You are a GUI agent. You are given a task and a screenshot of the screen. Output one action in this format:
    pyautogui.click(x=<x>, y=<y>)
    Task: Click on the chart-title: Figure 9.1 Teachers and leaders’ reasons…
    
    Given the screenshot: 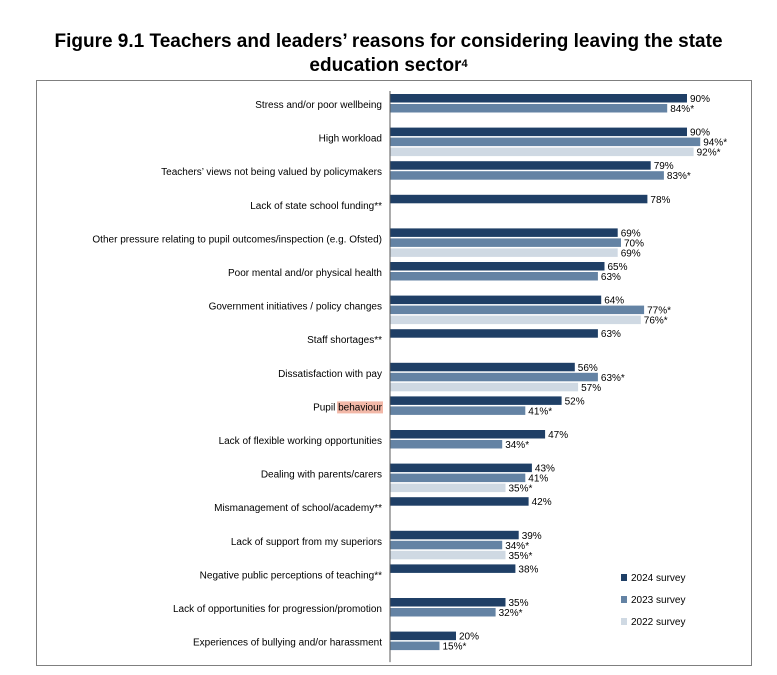 What is the action you would take?
    pyautogui.click(x=388, y=54)
    